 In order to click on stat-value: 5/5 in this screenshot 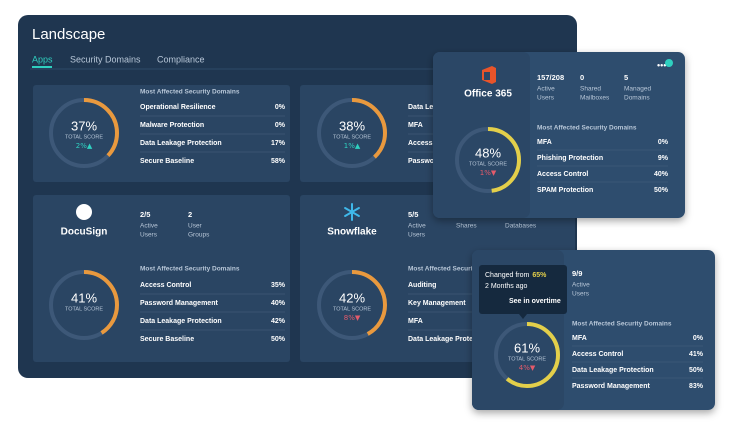, I will do `click(413, 214)`.